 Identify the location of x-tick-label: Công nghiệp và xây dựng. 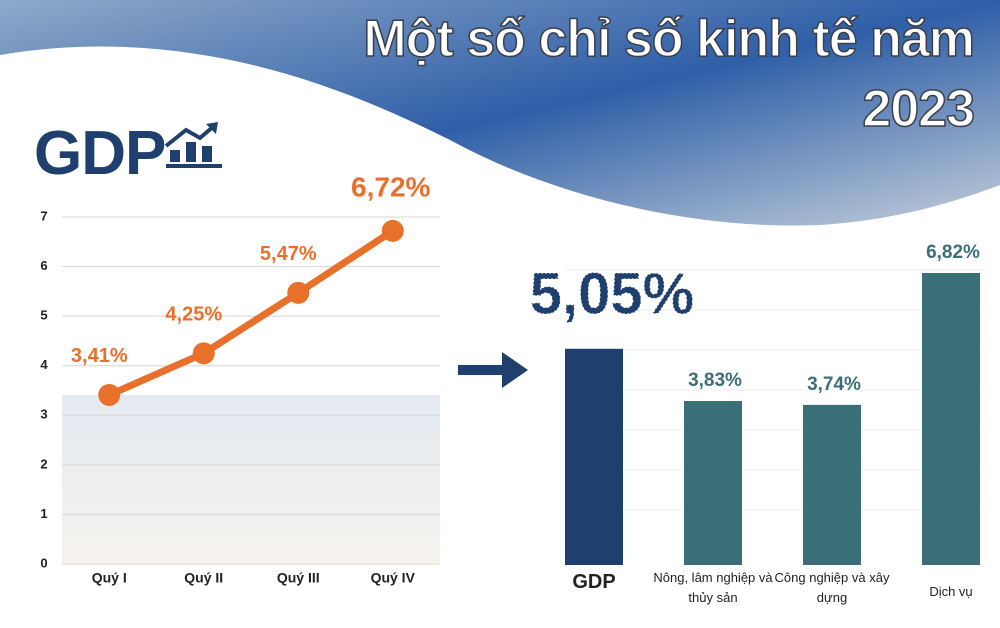
(832, 587).